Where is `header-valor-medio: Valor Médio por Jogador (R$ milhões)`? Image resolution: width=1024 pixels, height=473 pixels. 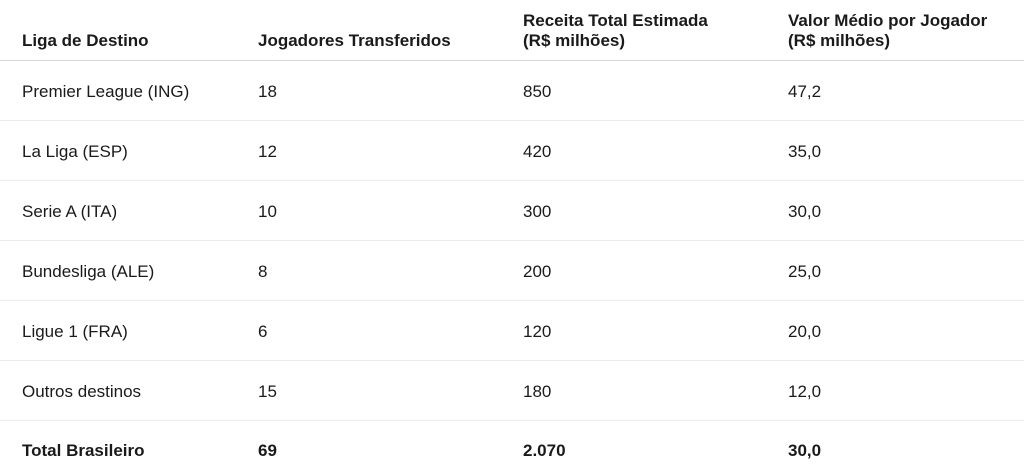
header-valor-medio: Valor Médio por Jogador (R$ milhões) is located at coordinates (887, 31).